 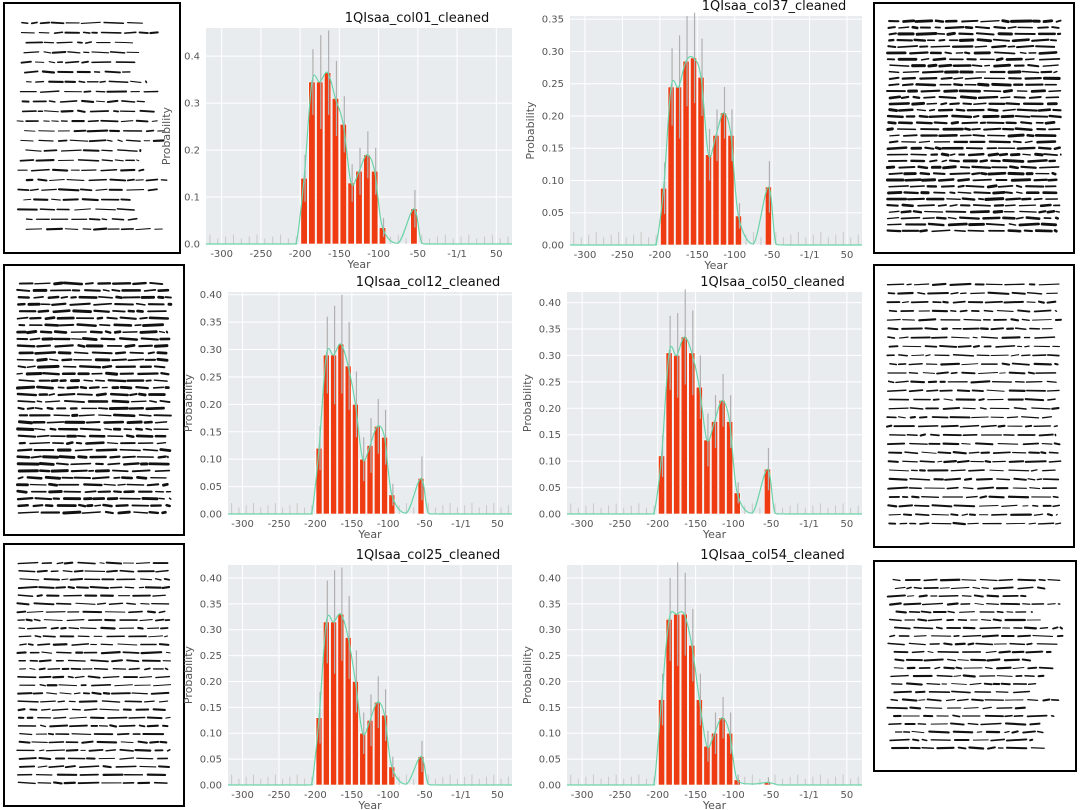 I want to click on y-tick-label: 0.2, so click(x=192, y=151).